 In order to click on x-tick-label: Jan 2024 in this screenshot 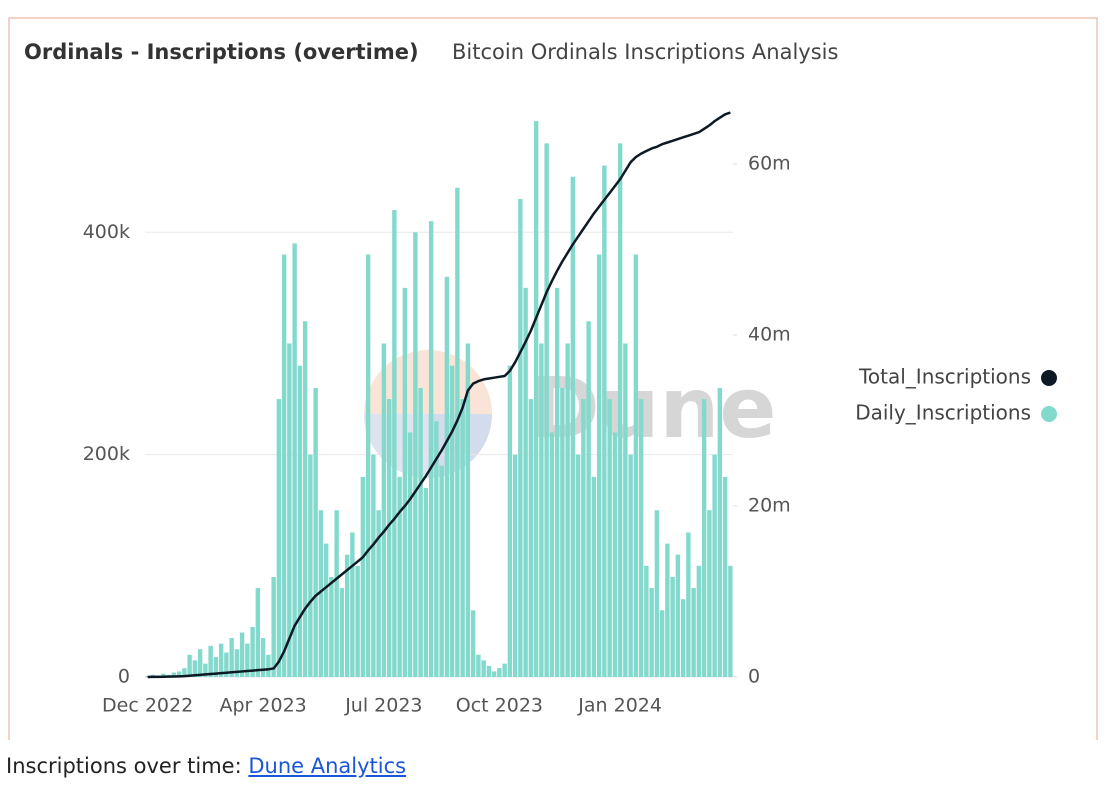, I will do `click(619, 706)`.